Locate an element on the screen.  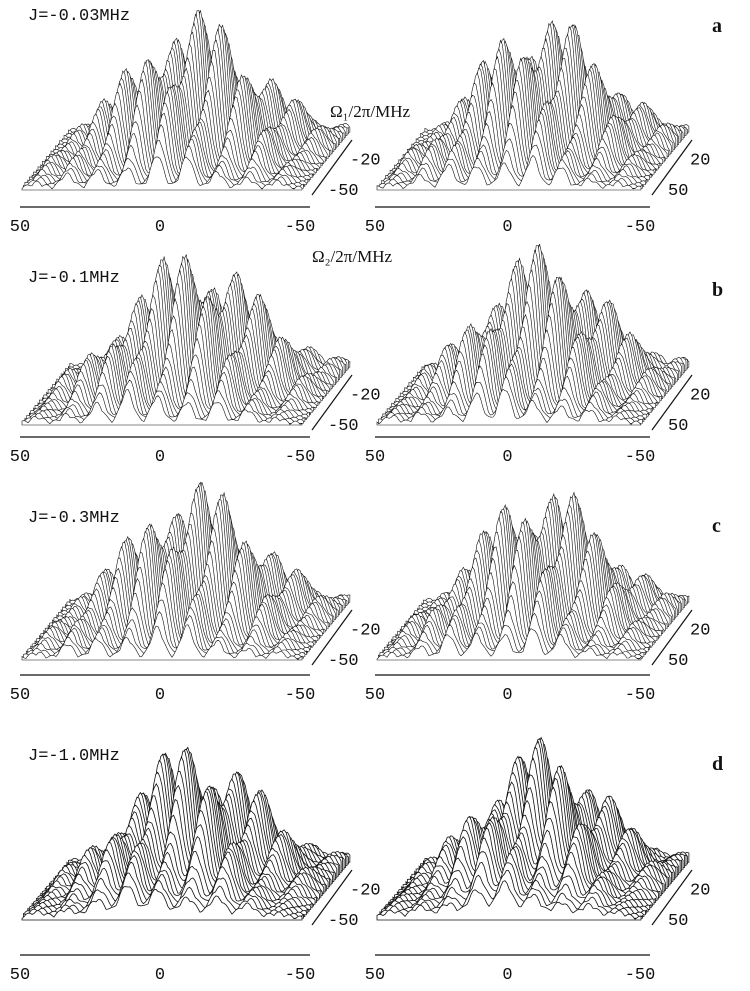
panel-letter: a is located at coordinates (717, 26).